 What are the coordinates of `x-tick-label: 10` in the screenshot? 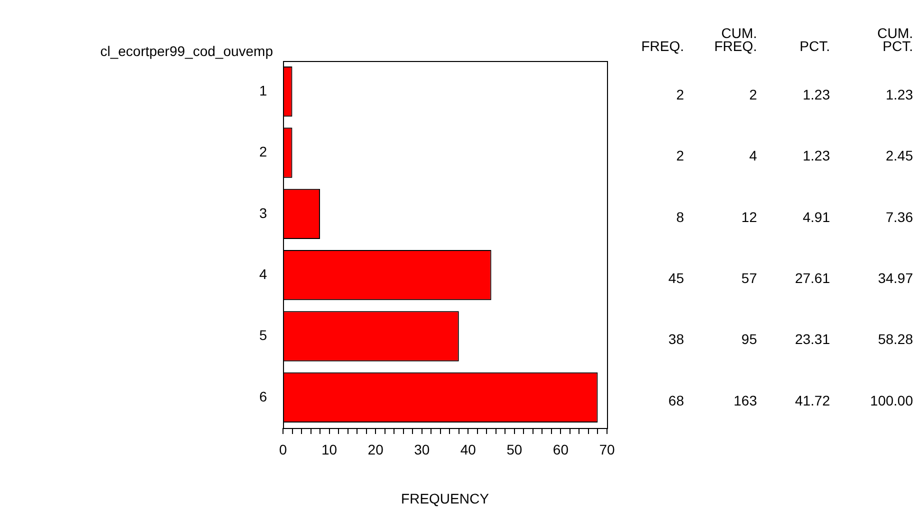 It's located at (329, 449).